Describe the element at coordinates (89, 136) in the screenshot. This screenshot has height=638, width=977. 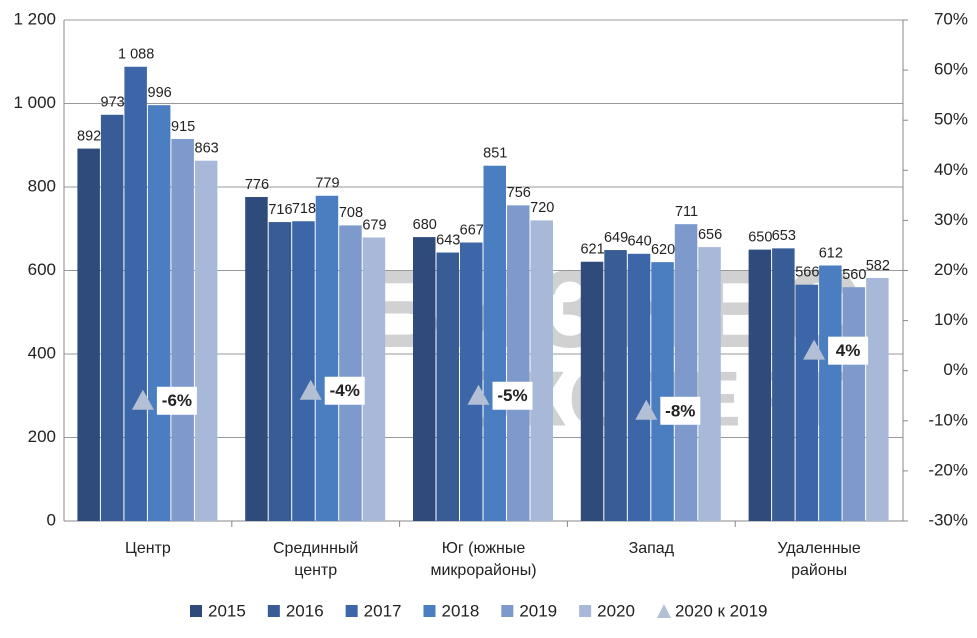
I see `value-label: 892` at that location.